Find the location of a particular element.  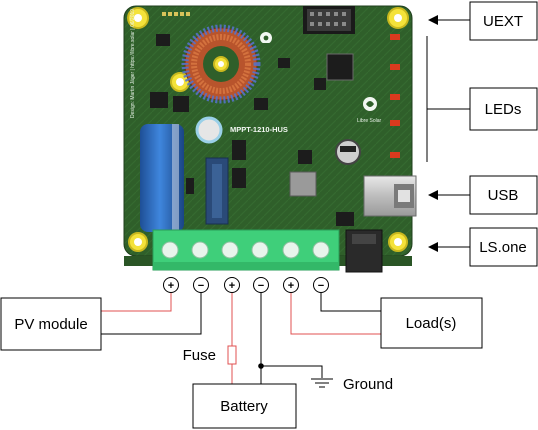

loads-label: Load(s) is located at coordinates (431, 323).